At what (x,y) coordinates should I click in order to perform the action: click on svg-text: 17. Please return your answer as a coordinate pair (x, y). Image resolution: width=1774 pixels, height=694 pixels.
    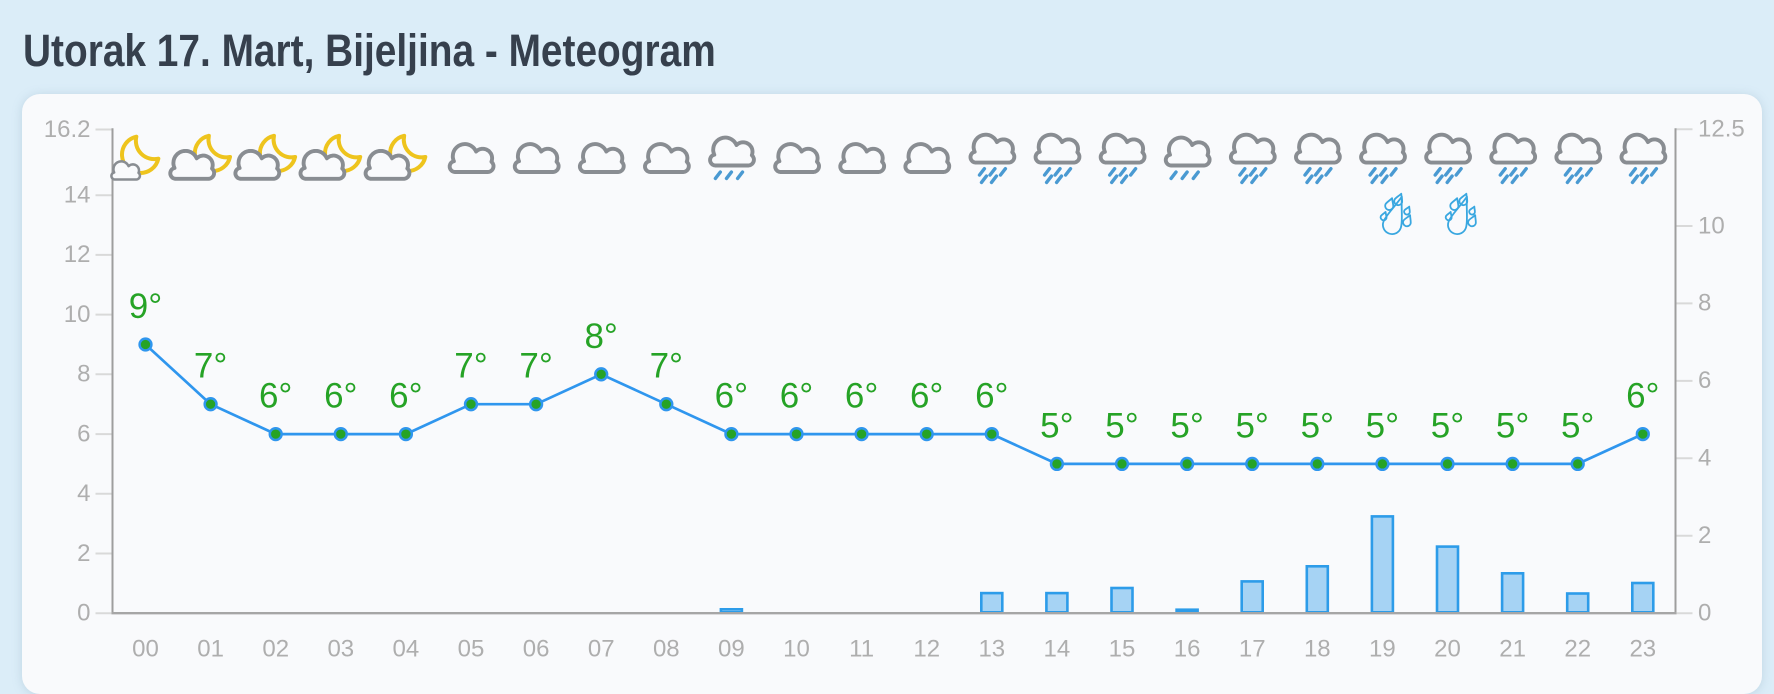
    Looking at the image, I should click on (1252, 649).